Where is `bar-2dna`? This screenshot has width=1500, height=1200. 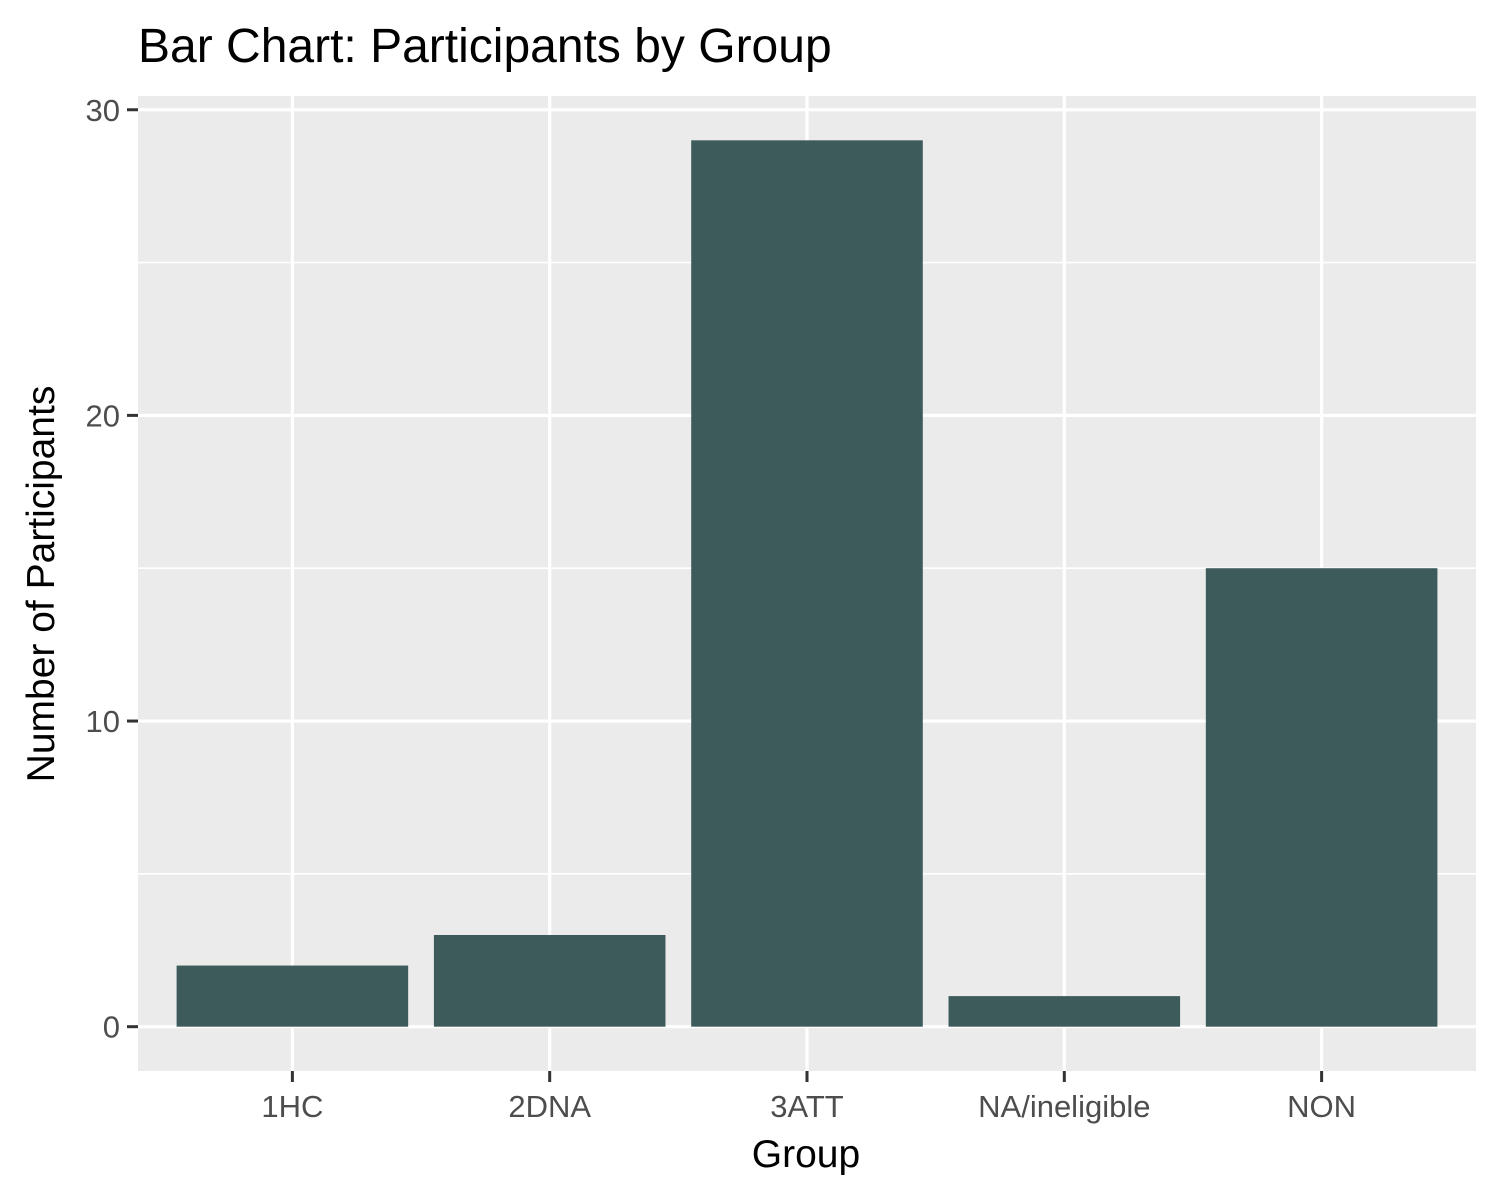 bar-2dna is located at coordinates (549, 980).